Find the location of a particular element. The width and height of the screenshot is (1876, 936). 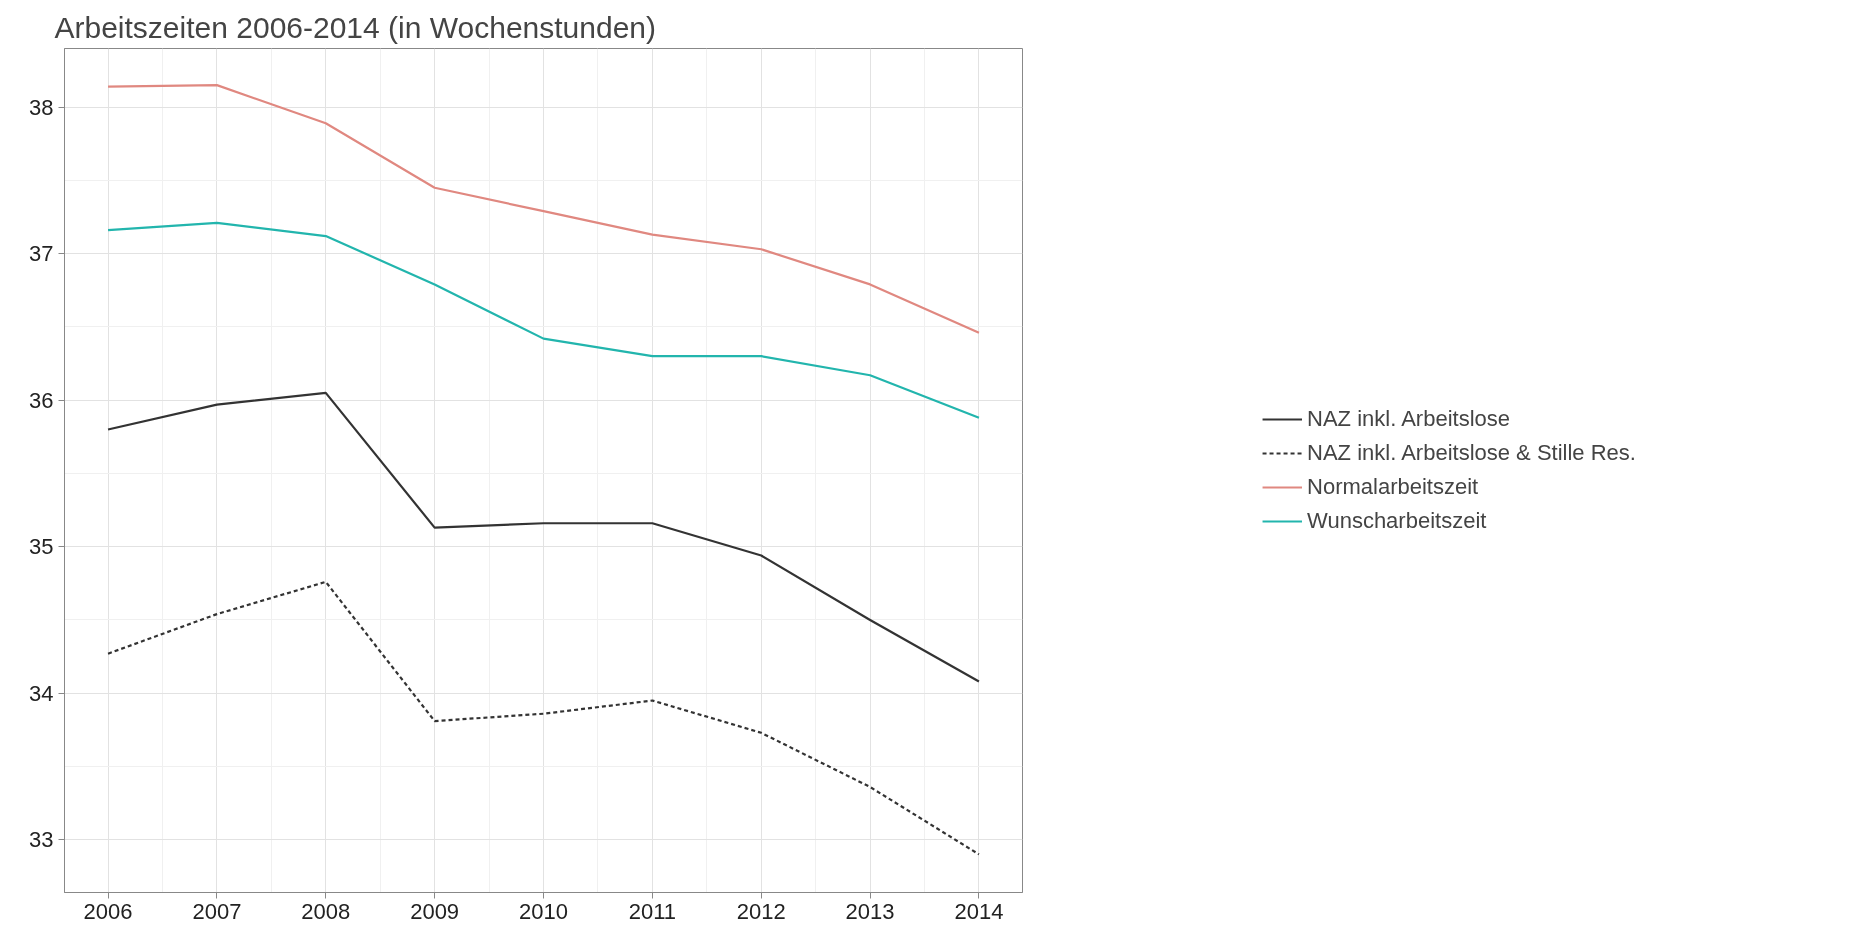

y-tick-label: 35 is located at coordinates (41, 547).